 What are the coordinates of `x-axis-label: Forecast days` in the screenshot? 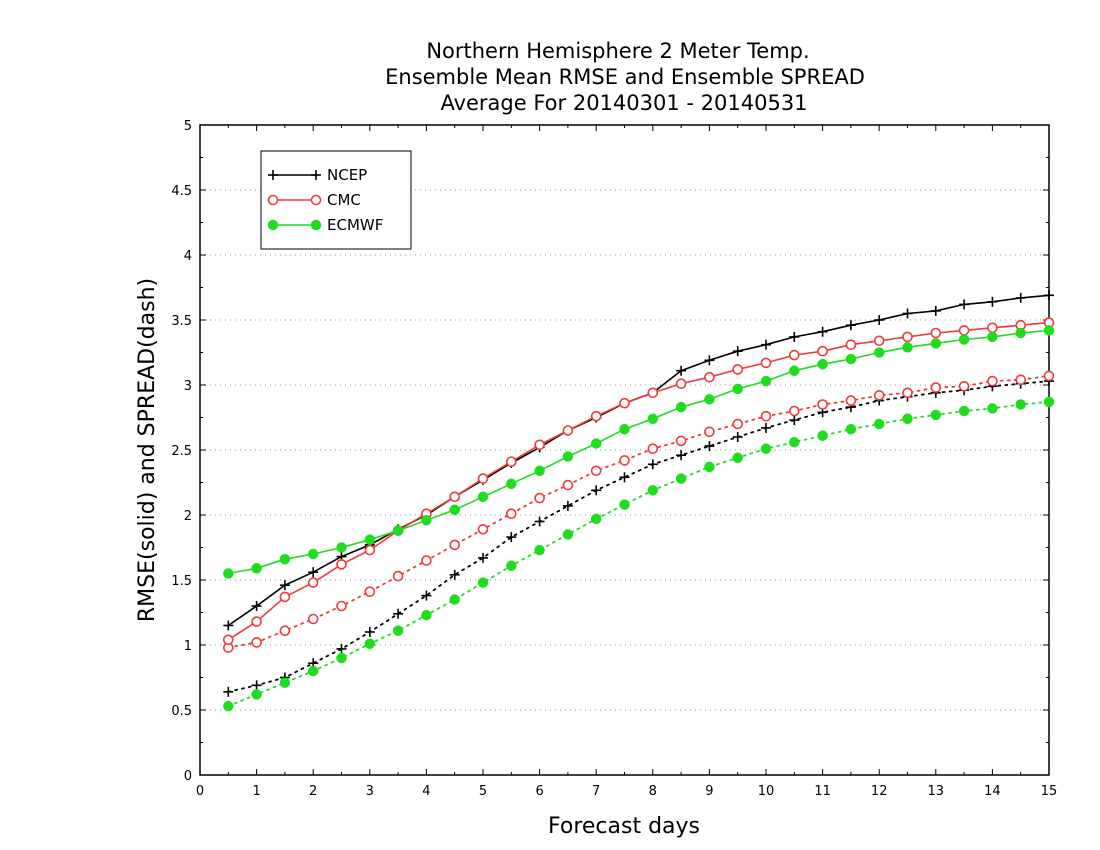 It's located at (624, 826).